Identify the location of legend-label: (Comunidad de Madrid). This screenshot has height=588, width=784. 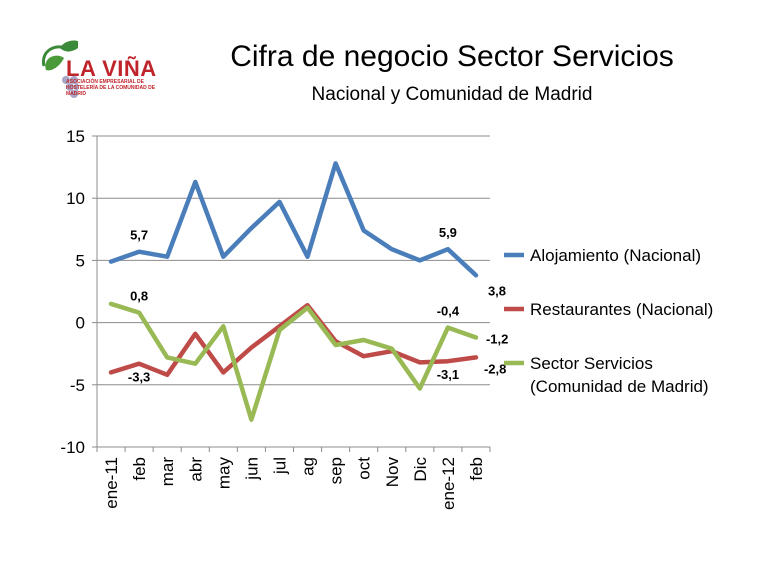
(619, 386).